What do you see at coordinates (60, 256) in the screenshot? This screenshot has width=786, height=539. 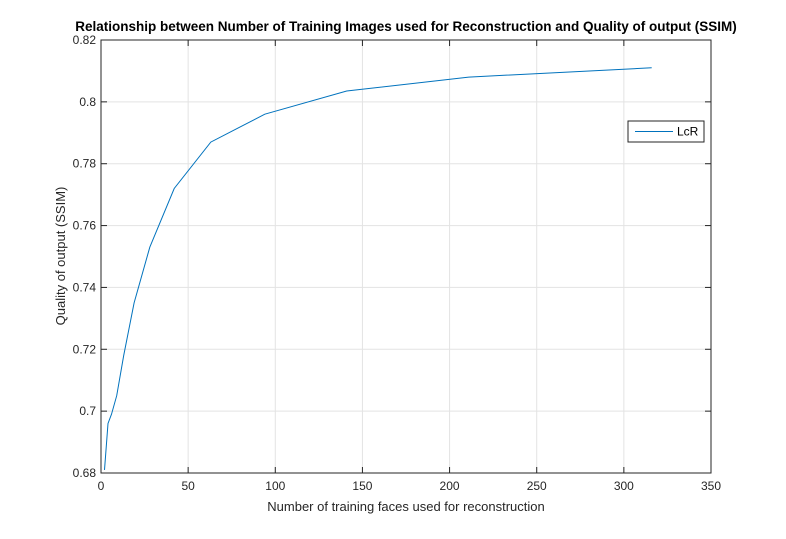 I see `y-axis-label: Quality of output (SSIM)` at bounding box center [60, 256].